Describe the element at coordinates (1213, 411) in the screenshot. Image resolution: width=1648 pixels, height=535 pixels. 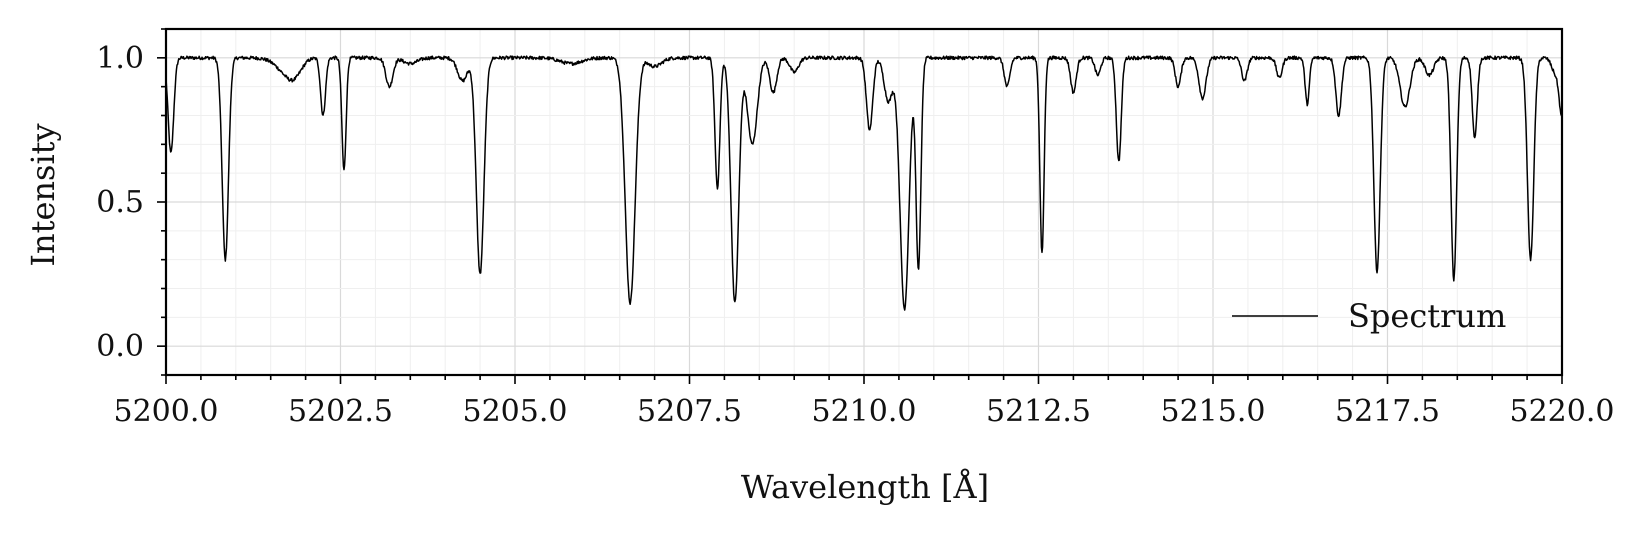
I see `x-tick-label: 5215.0` at that location.